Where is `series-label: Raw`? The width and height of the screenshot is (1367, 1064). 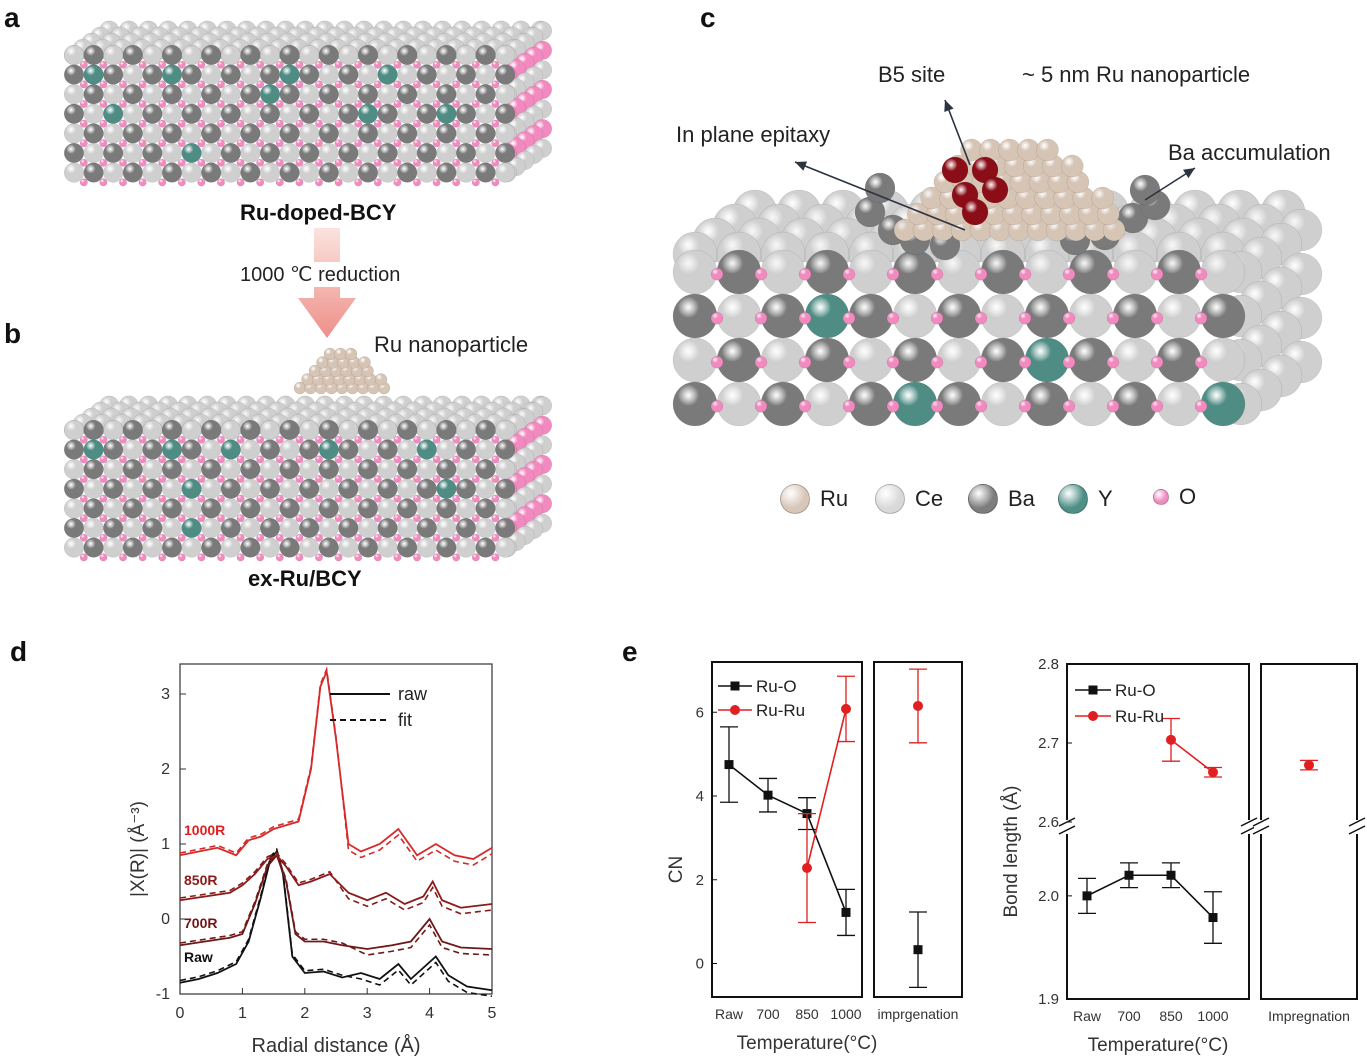 series-label: Raw is located at coordinates (198, 957).